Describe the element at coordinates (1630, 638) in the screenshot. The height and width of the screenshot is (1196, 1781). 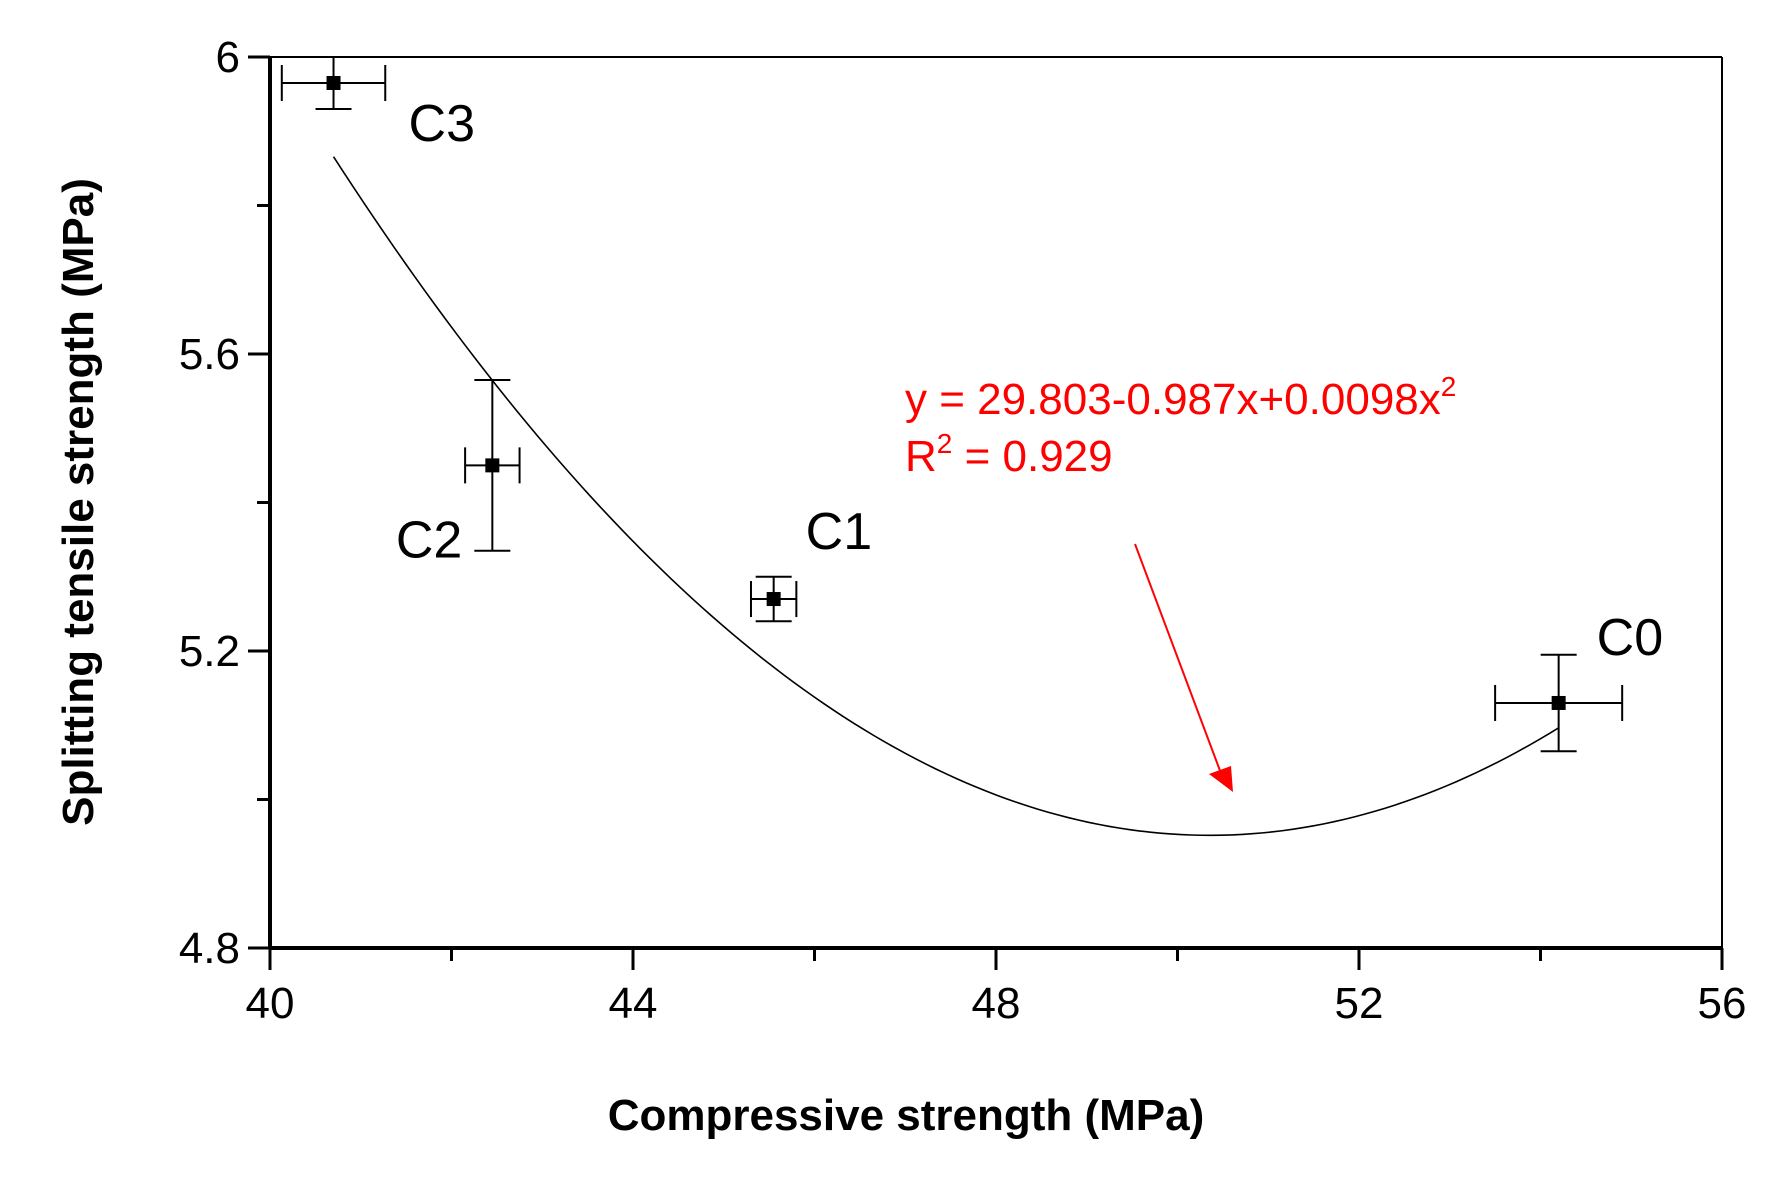
I see `data-point-label: C0` at that location.